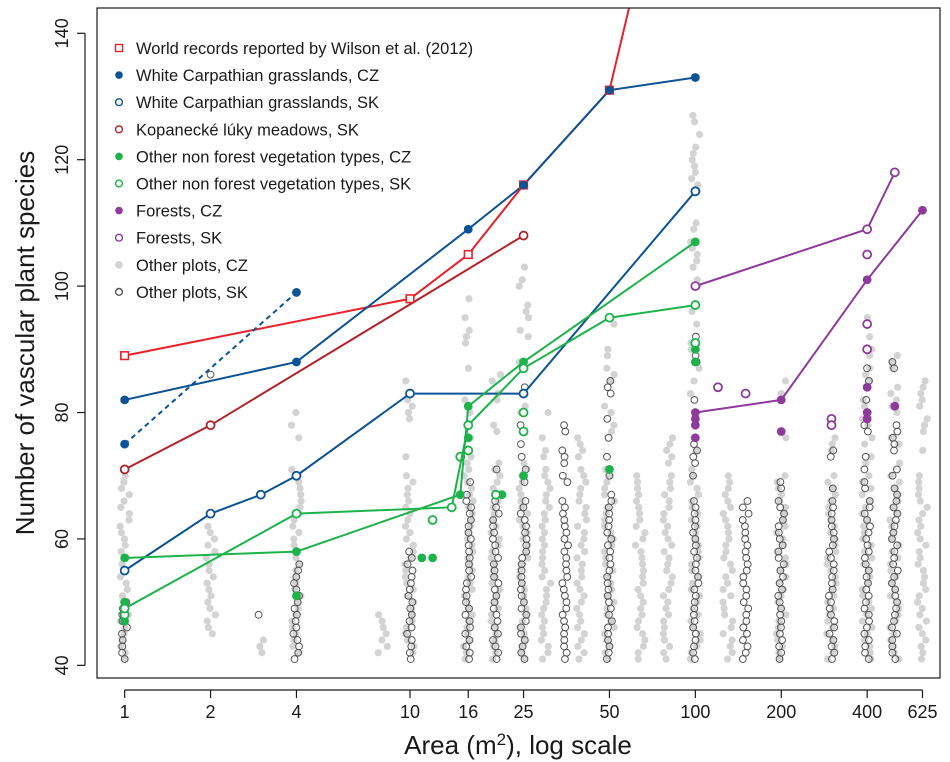  What do you see at coordinates (179, 239) in the screenshot?
I see `legend-label: Forests, SK` at bounding box center [179, 239].